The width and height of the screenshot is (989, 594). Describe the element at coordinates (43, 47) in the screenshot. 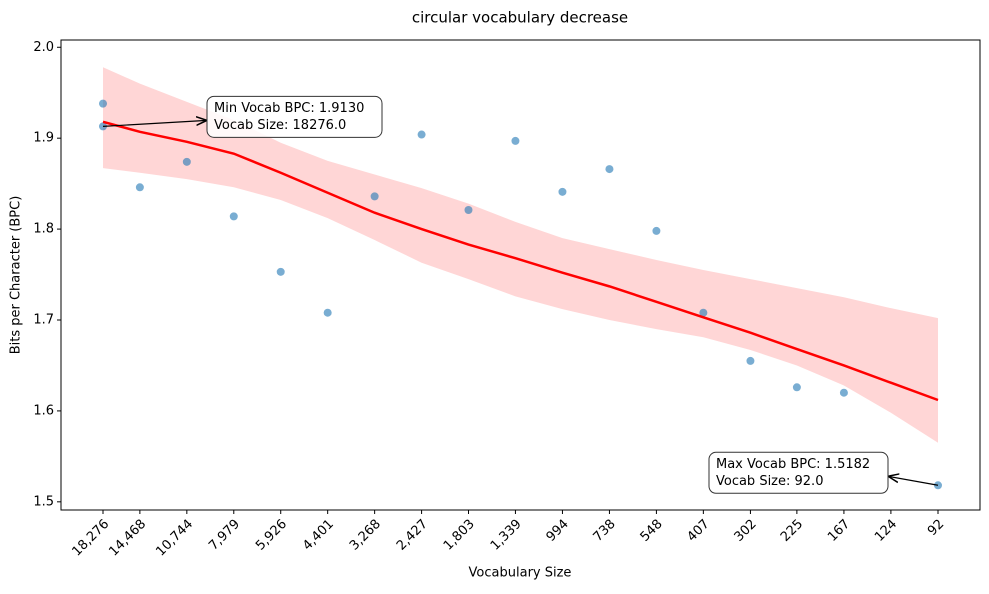

I see `y-tick-label: 2.0` at that location.